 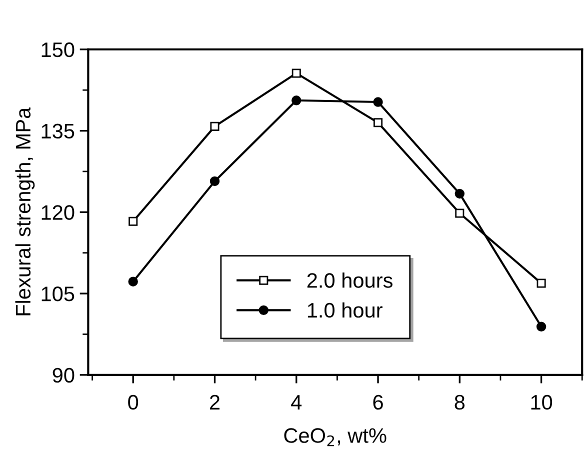 What do you see at coordinates (541, 402) in the screenshot?
I see `x-tick-label: 10` at bounding box center [541, 402].